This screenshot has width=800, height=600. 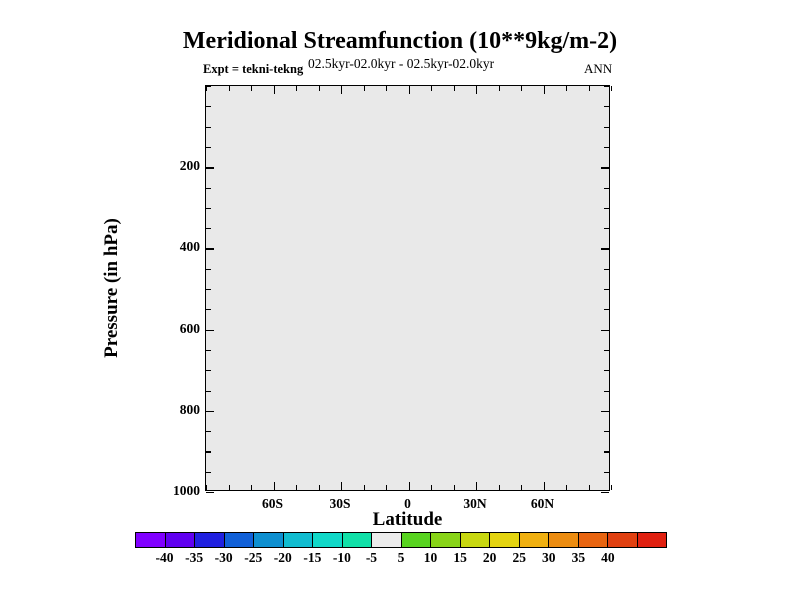 What do you see at coordinates (549, 557) in the screenshot?
I see `colorbar-label: 30` at bounding box center [549, 557].